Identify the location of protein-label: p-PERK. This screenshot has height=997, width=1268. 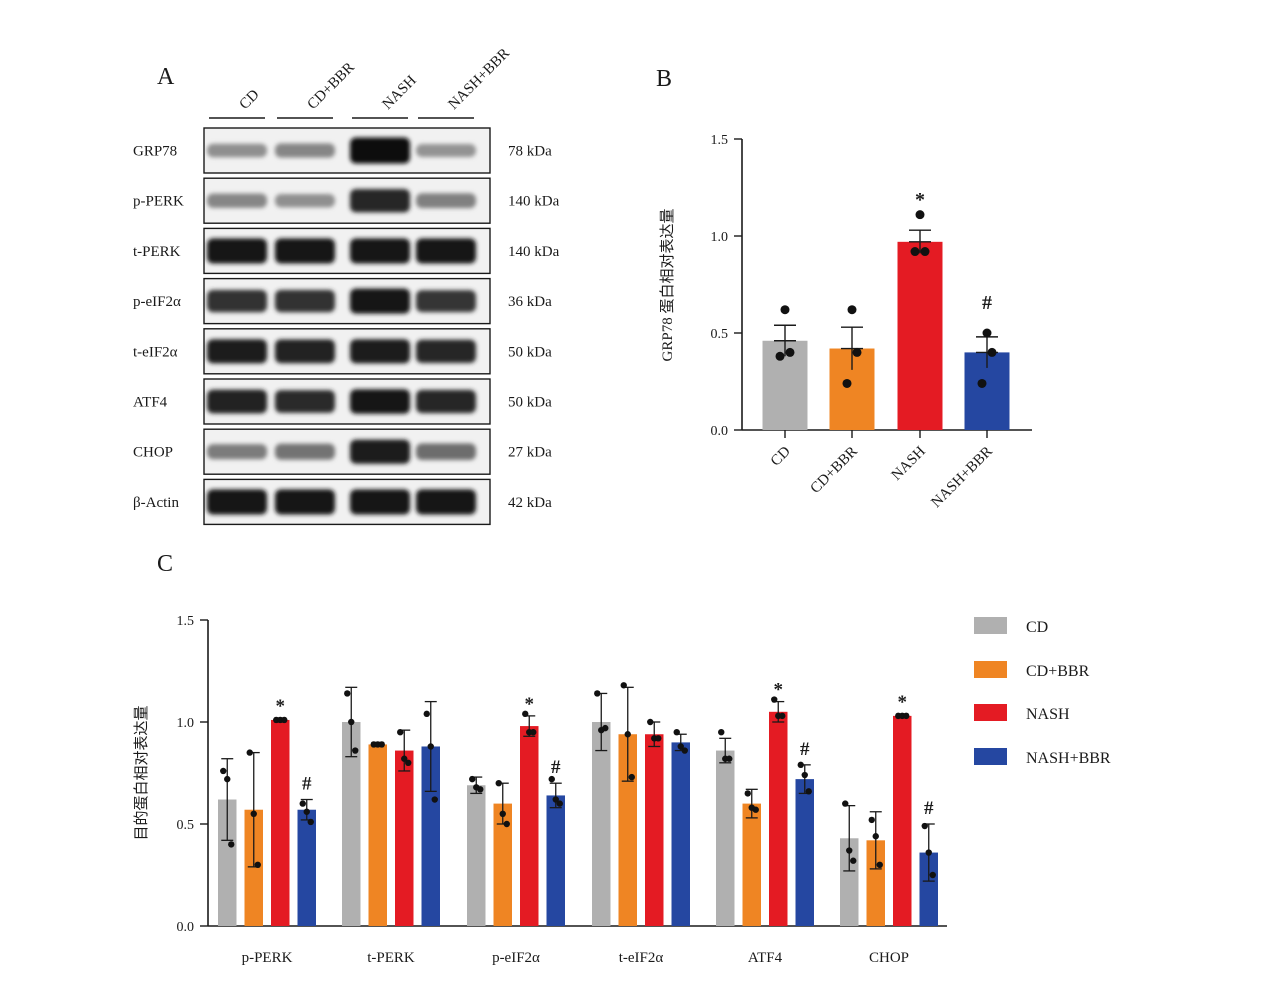
(158, 202).